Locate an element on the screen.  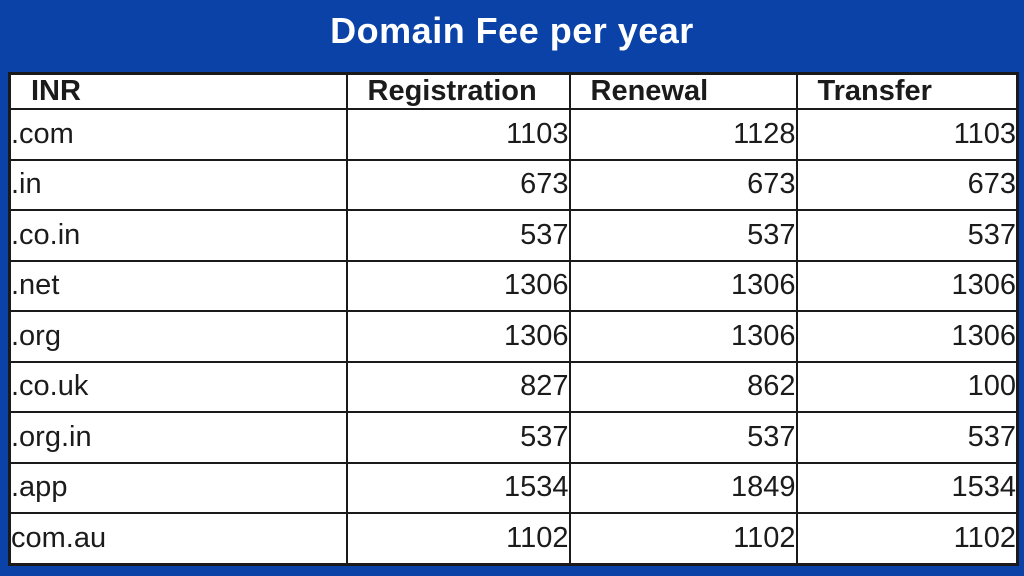
table-row: com.au 1102 1102 1102 is located at coordinates (513, 539).